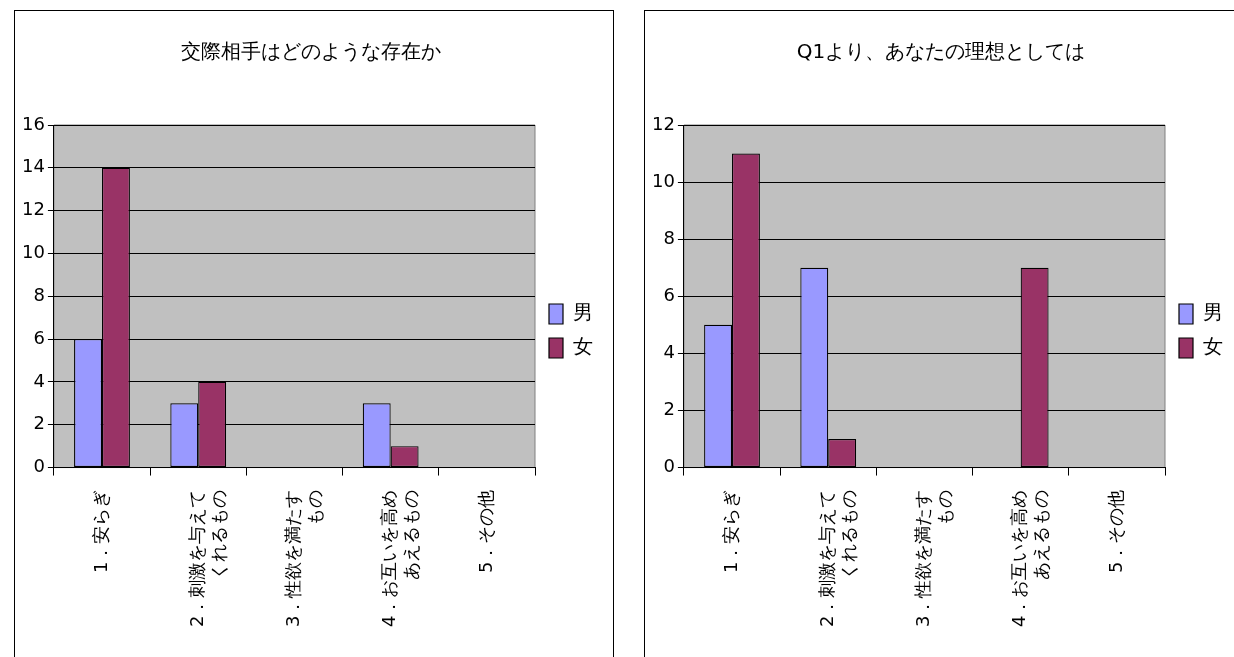  What do you see at coordinates (33, 123) in the screenshot?
I see `y-tick-label: 16` at bounding box center [33, 123].